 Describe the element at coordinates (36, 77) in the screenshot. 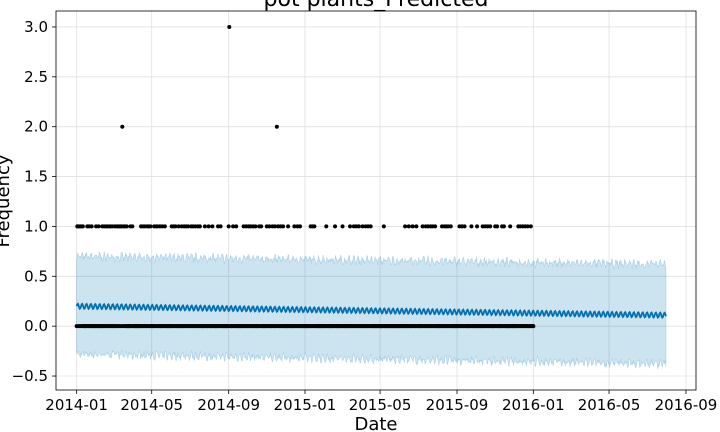

I see `y-tick-label: 2.5` at that location.